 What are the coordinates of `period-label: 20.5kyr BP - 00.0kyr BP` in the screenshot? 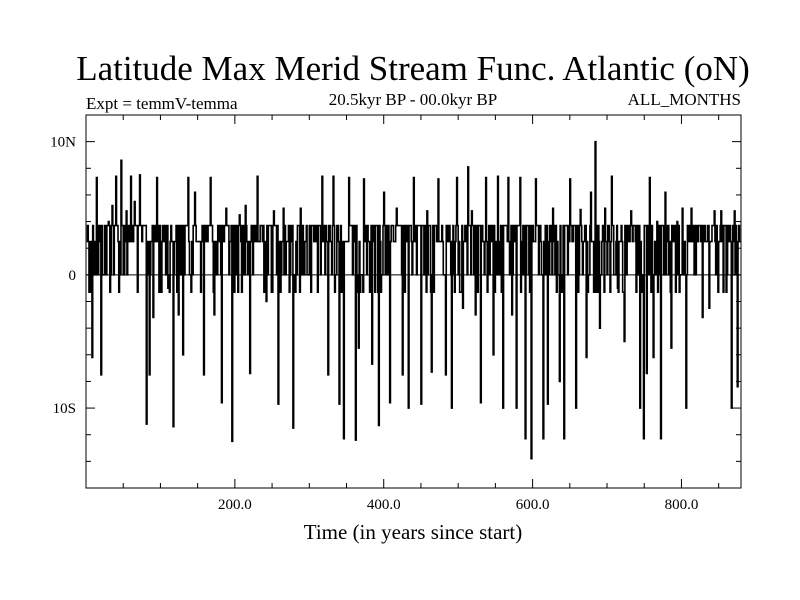 It's located at (413, 99).